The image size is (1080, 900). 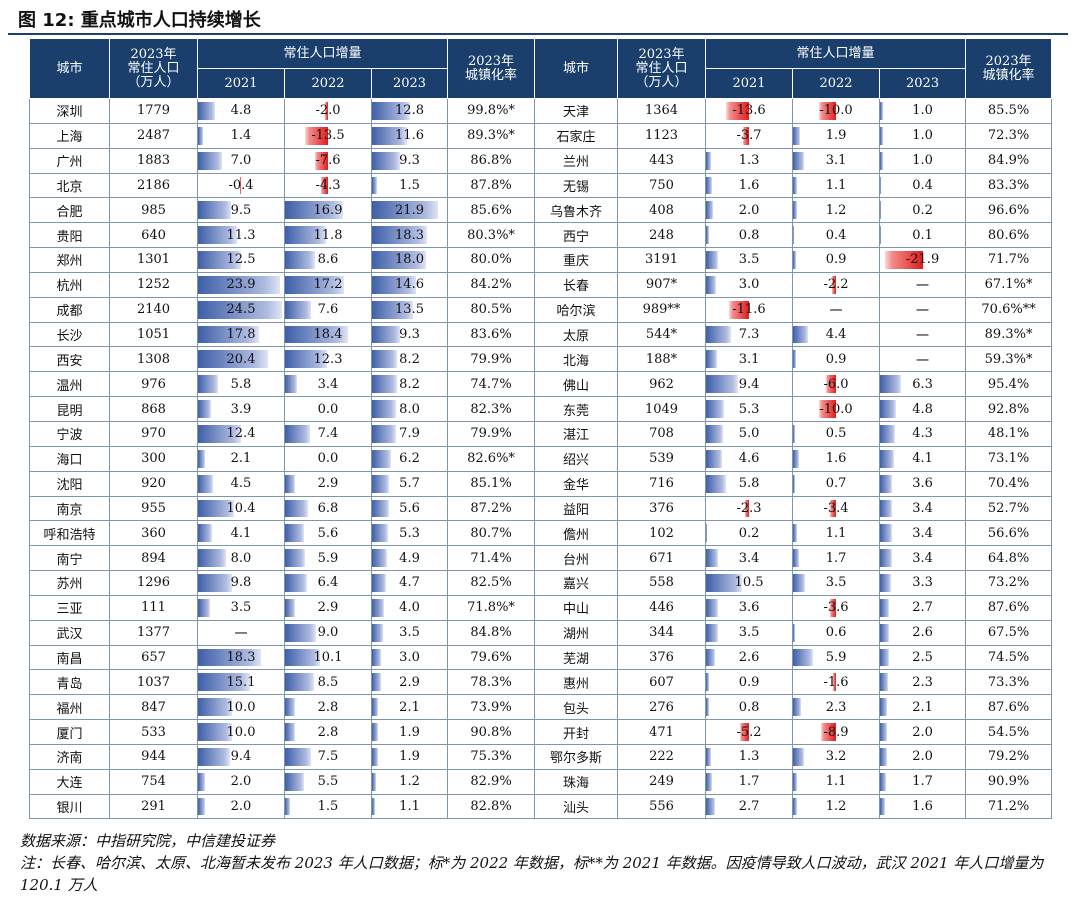 I want to click on cell-inc-2022: 3.1, so click(x=836, y=160).